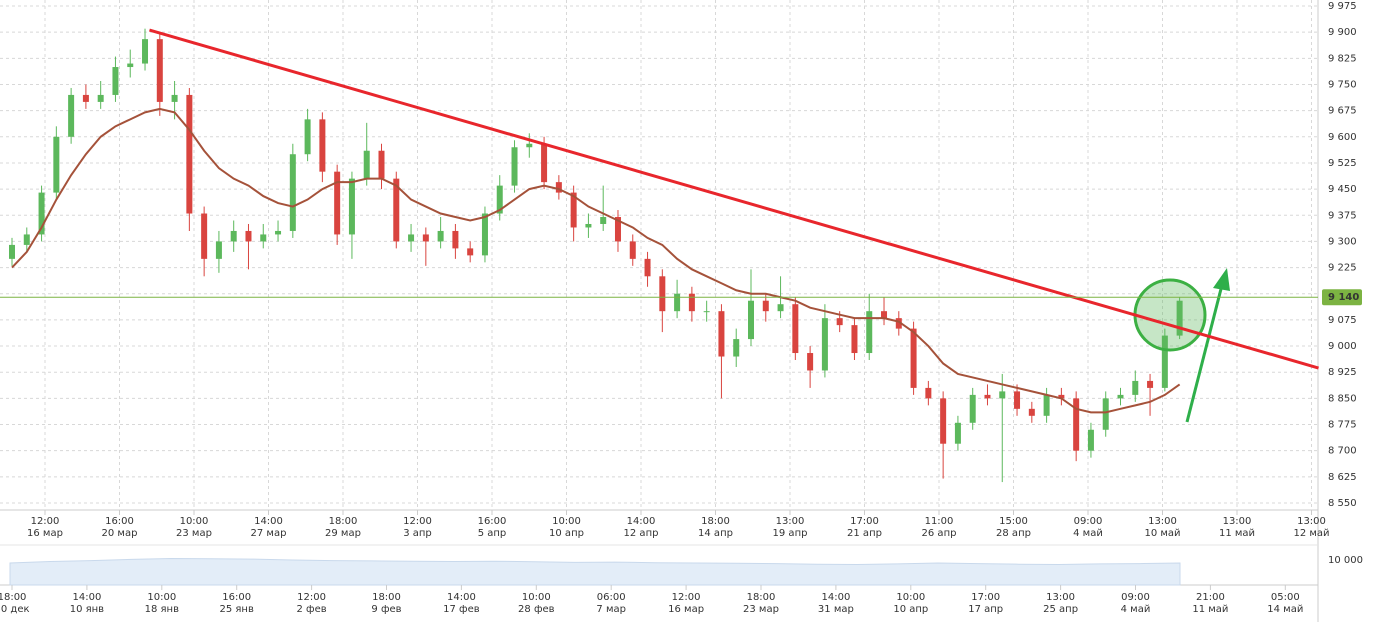  Describe the element at coordinates (1013, 533) in the screenshot. I see `x-tick-label: 28 апр` at that location.